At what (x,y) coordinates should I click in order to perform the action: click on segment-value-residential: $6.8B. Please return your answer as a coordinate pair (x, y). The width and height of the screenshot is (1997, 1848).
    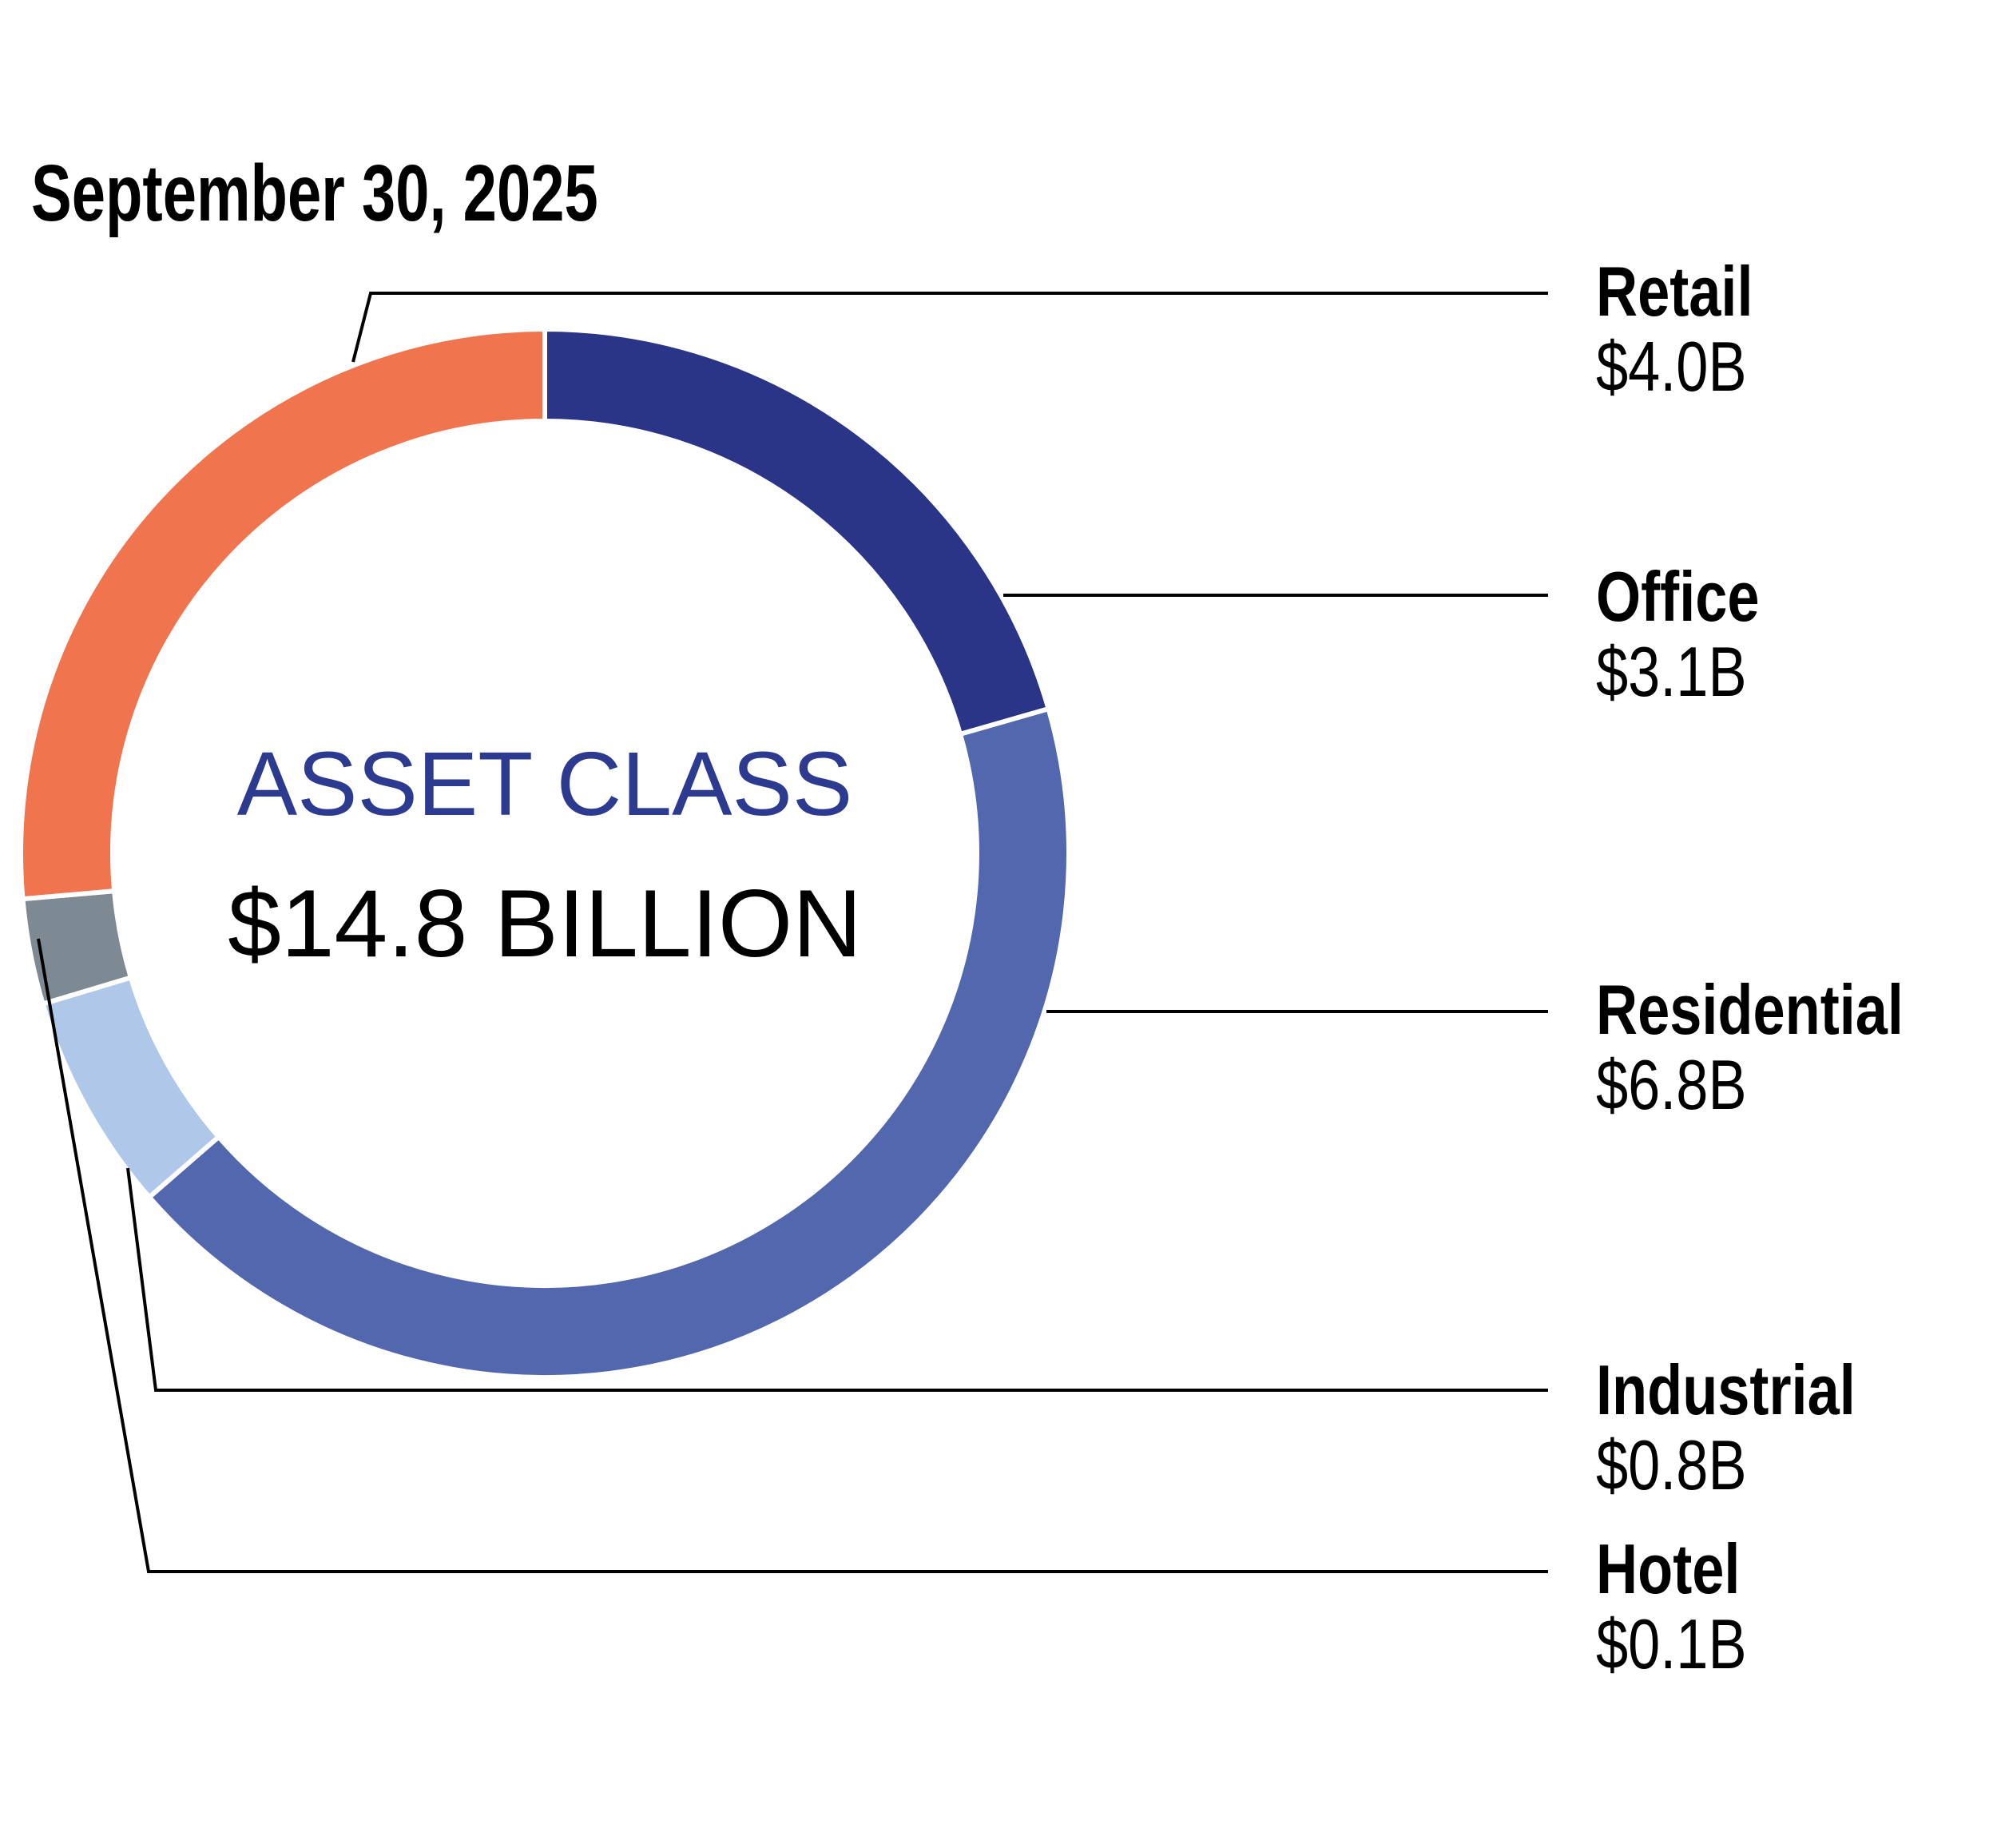
    Looking at the image, I should click on (1671, 1085).